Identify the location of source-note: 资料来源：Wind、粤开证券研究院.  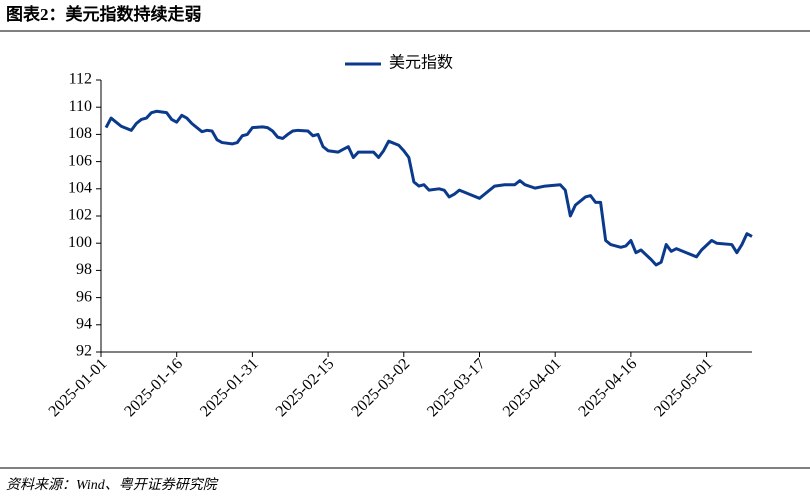
(112, 485).